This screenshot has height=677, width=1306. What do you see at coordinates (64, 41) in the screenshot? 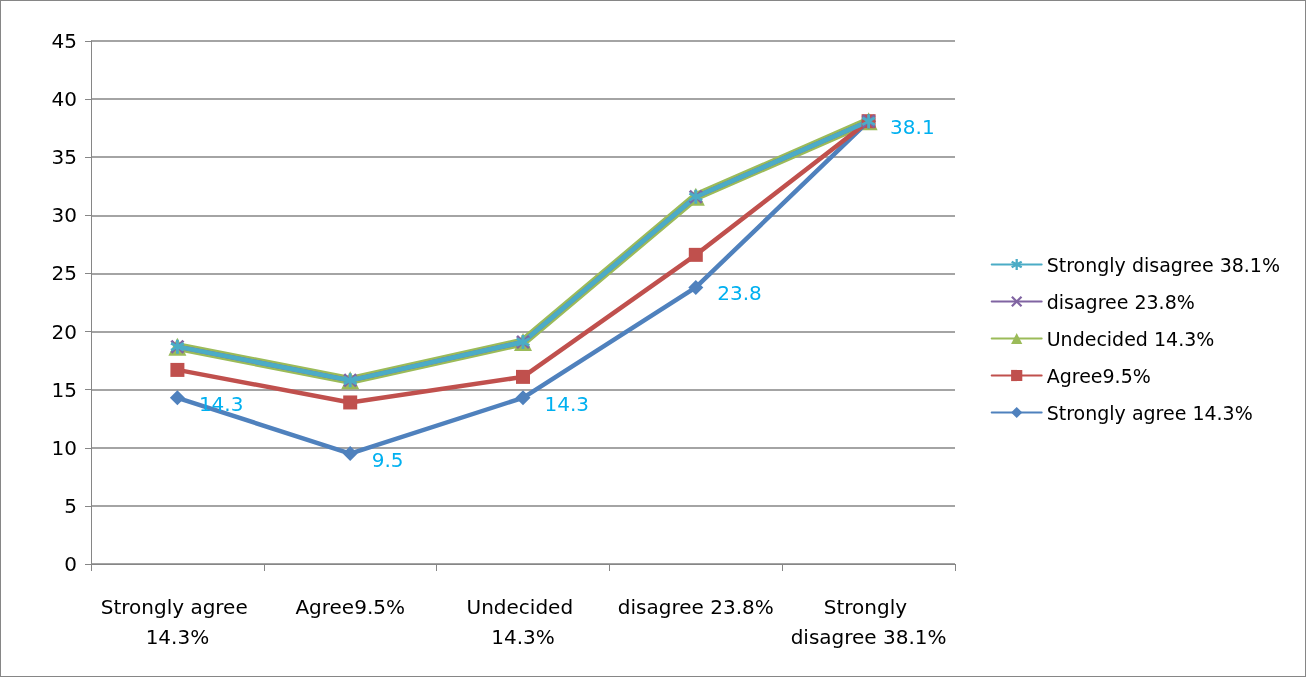
I see `y-tick-label: 45` at bounding box center [64, 41].